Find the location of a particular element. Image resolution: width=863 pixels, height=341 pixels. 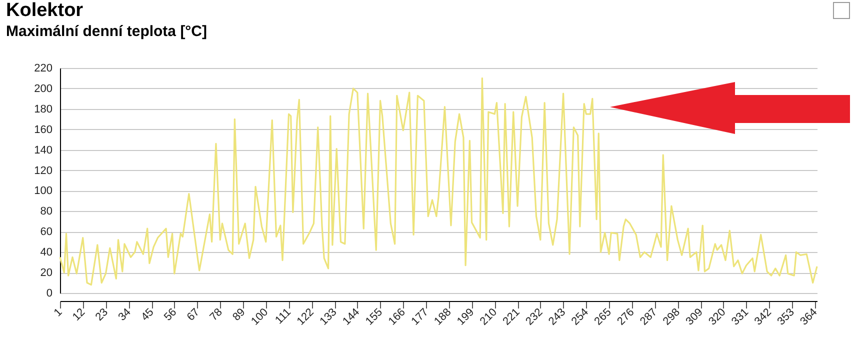

x-tick-label: 1 is located at coordinates (58, 313).